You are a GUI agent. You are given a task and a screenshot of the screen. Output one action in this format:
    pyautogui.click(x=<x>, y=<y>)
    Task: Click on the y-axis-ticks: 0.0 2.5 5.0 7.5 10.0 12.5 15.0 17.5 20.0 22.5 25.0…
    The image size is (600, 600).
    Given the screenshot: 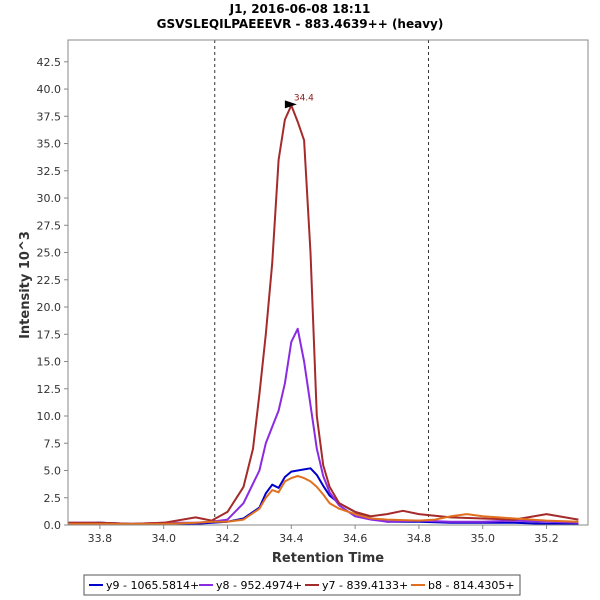 What is the action you would take?
    pyautogui.click(x=52, y=294)
    